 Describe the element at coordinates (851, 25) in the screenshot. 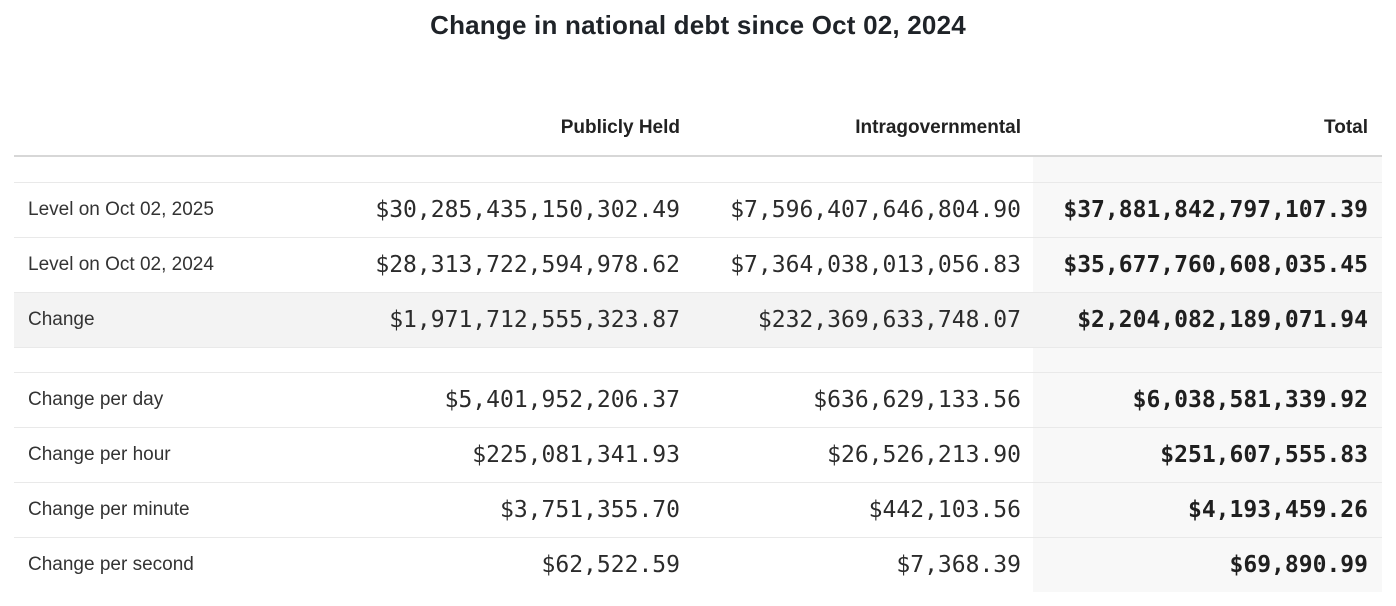

I see `page-title-bold: since Oct 02, 2024` at that location.